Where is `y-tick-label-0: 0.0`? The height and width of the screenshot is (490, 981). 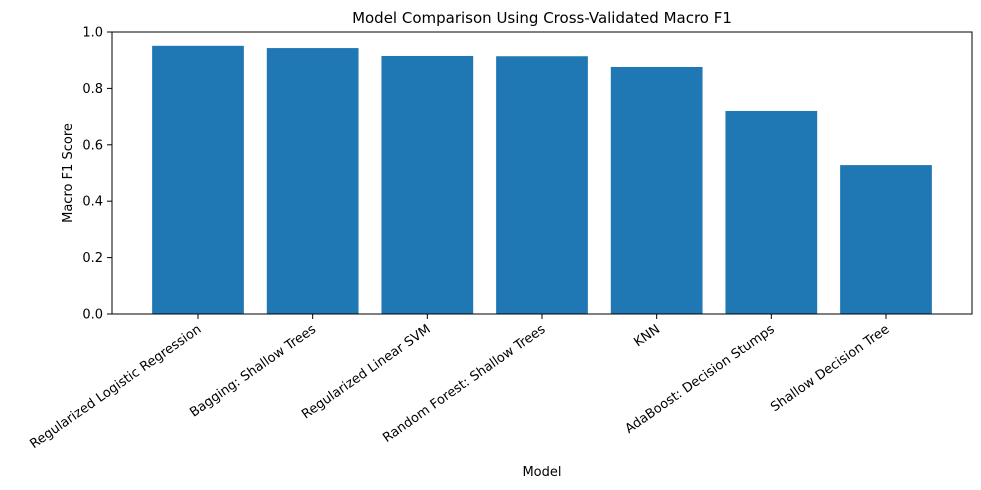
y-tick-label-0: 0.0 is located at coordinates (92, 315).